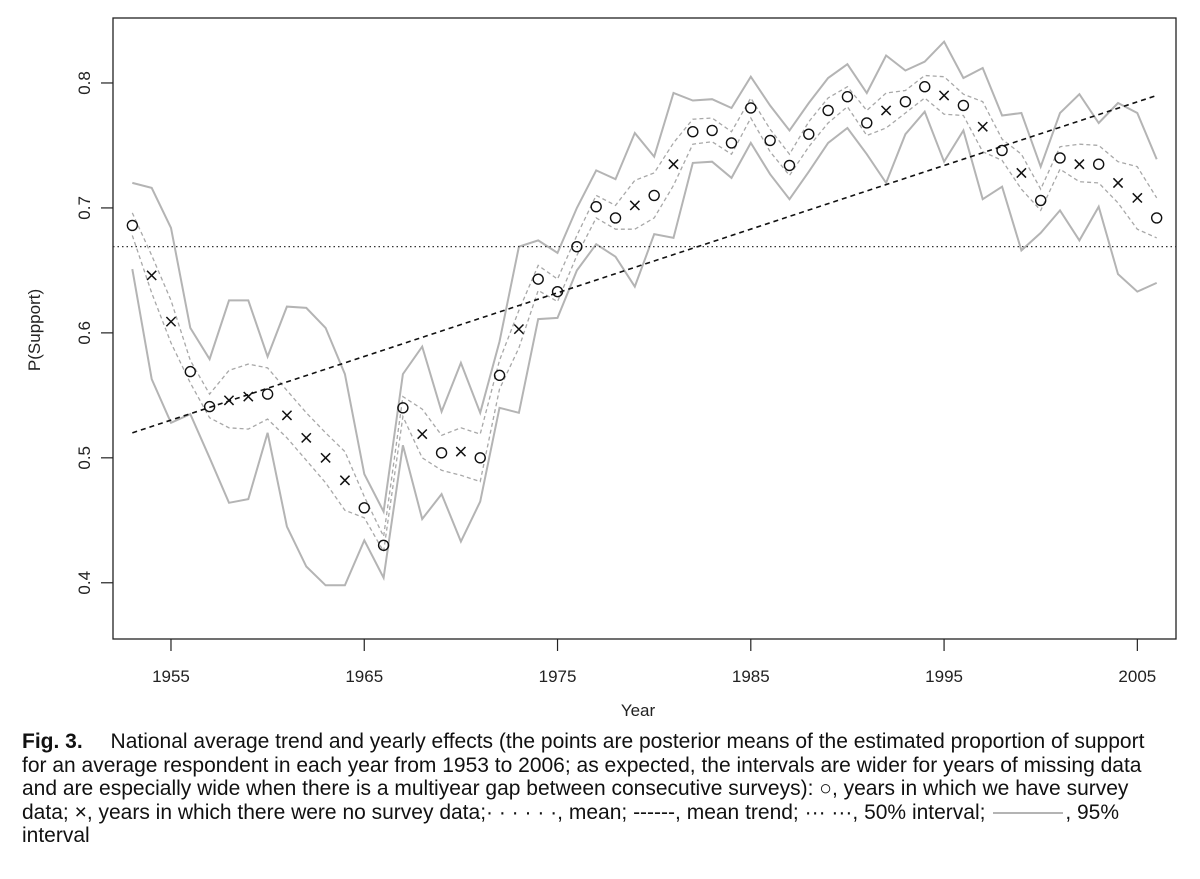 Image resolution: width=1200 pixels, height=879 pixels. Describe the element at coordinates (825, 788) in the screenshot. I see `circle-marker-icon: ○` at that location.